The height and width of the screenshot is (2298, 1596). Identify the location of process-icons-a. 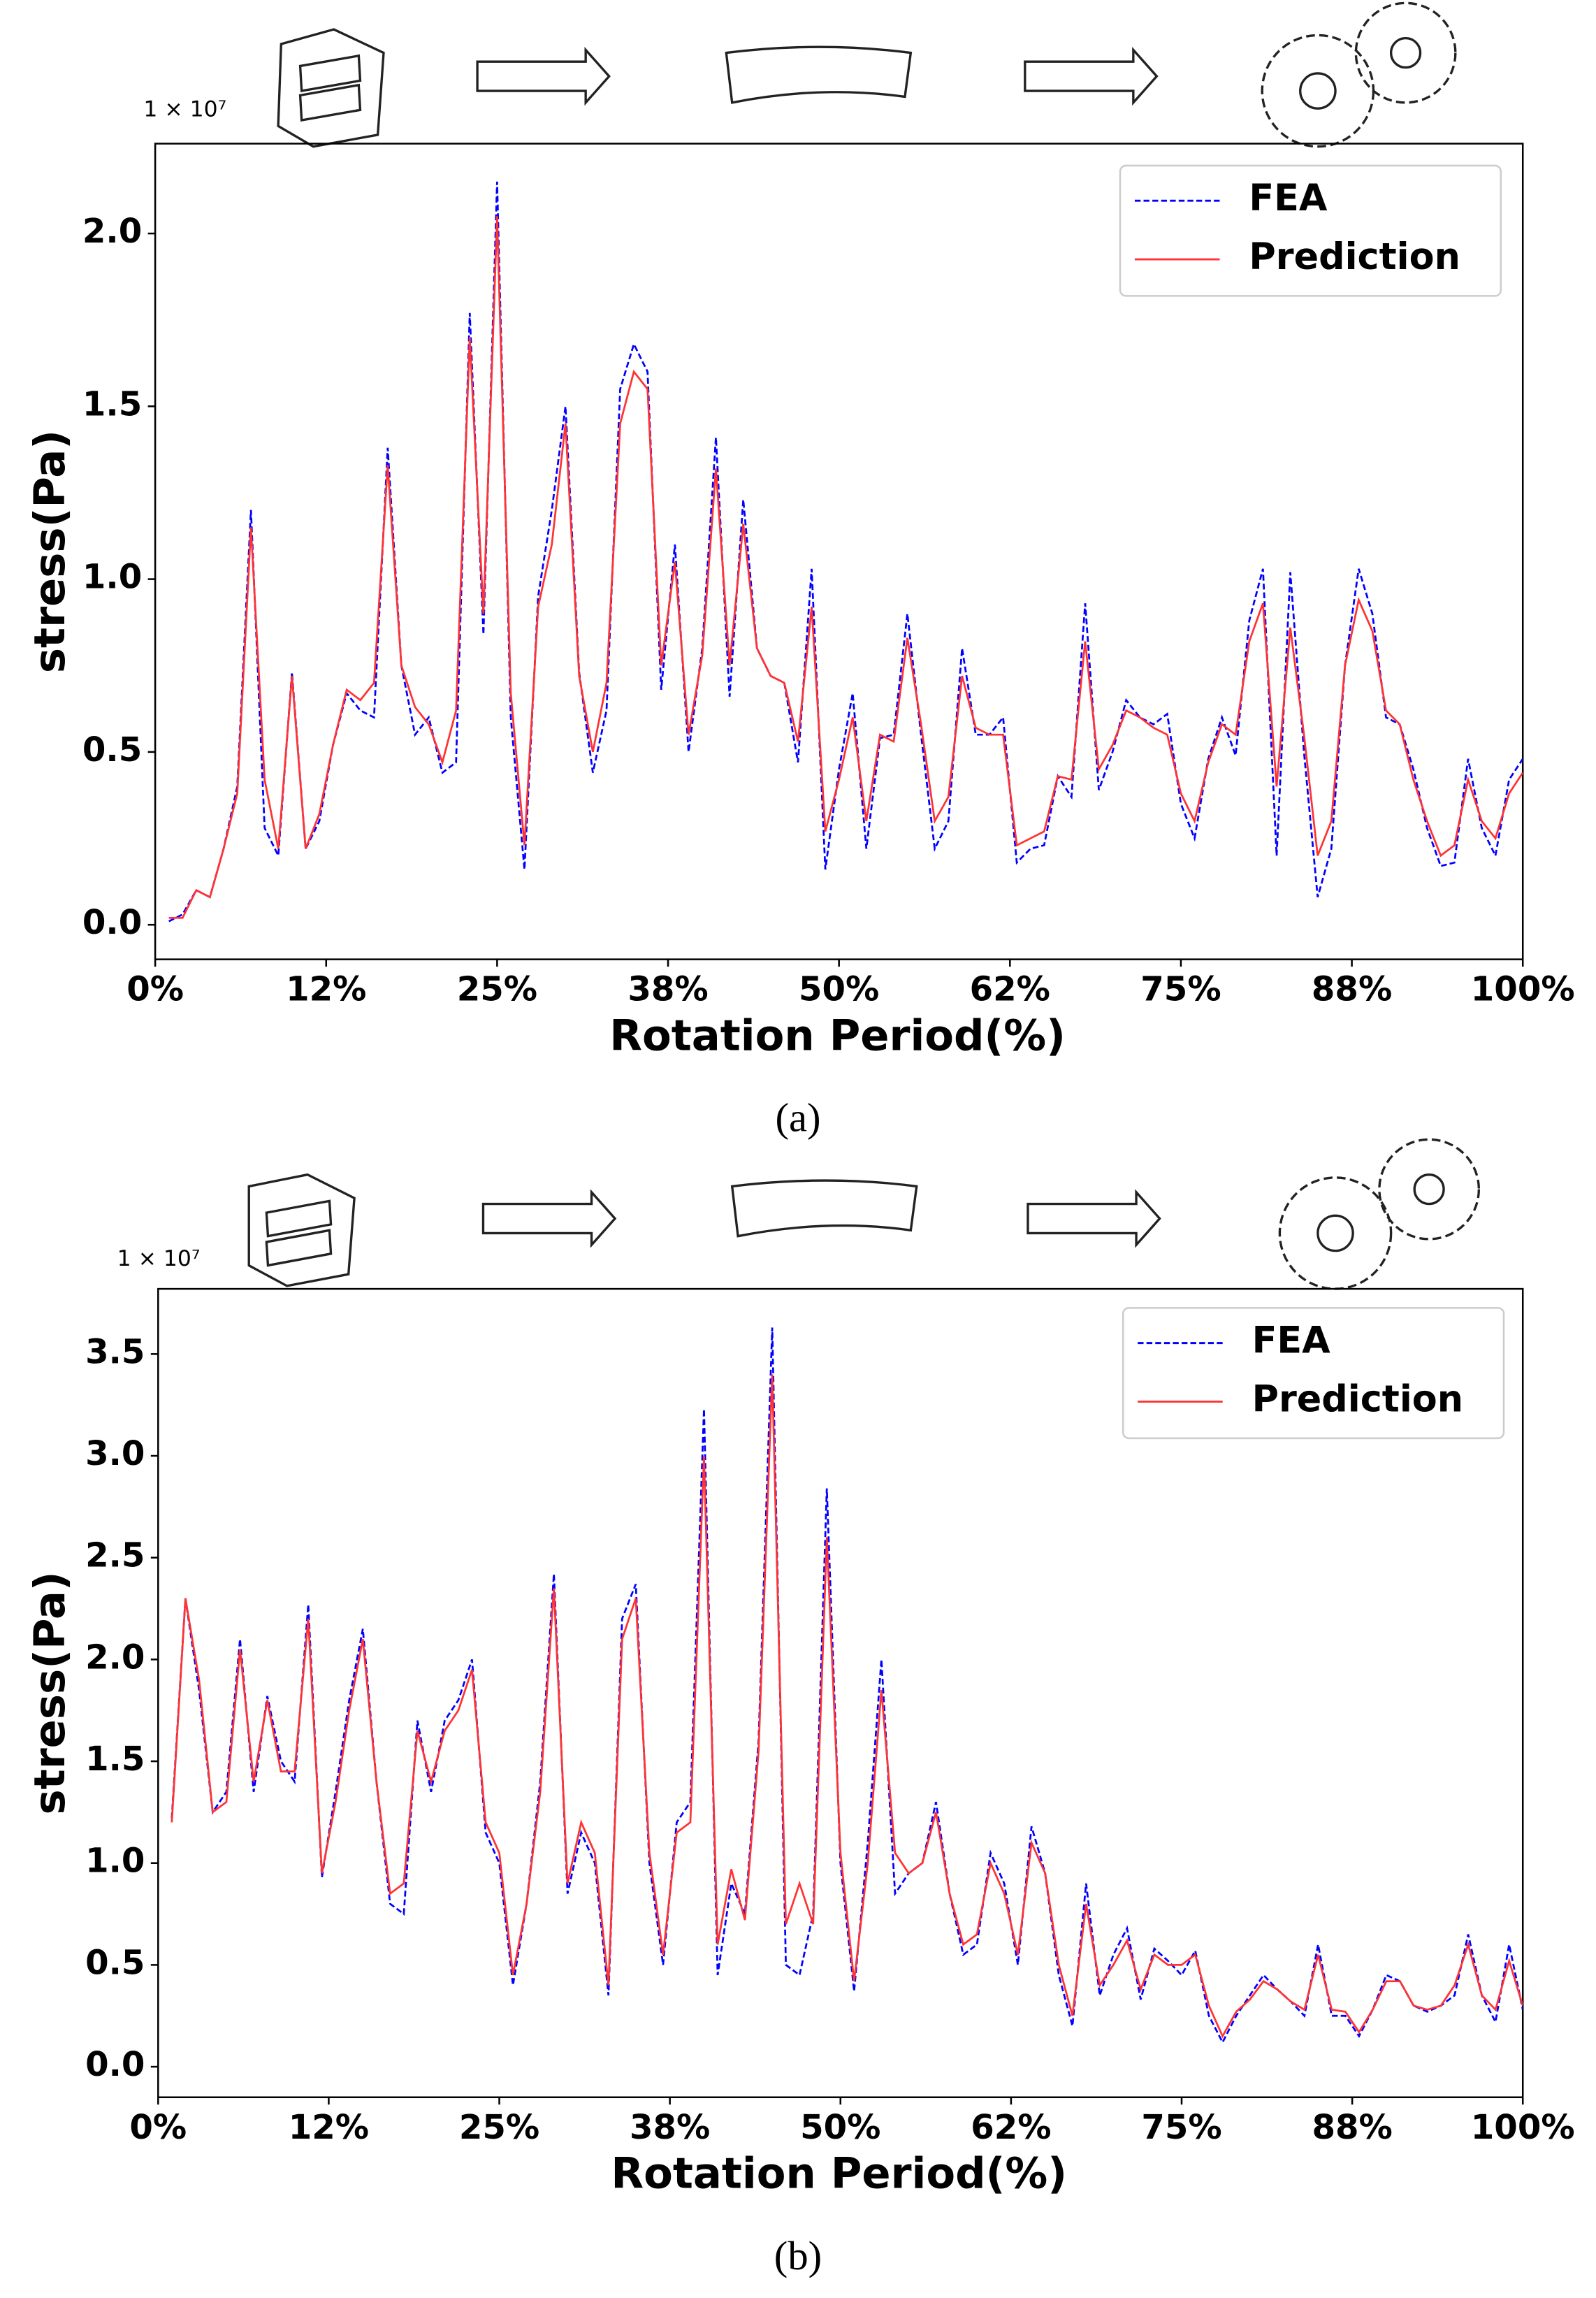
(867, 74).